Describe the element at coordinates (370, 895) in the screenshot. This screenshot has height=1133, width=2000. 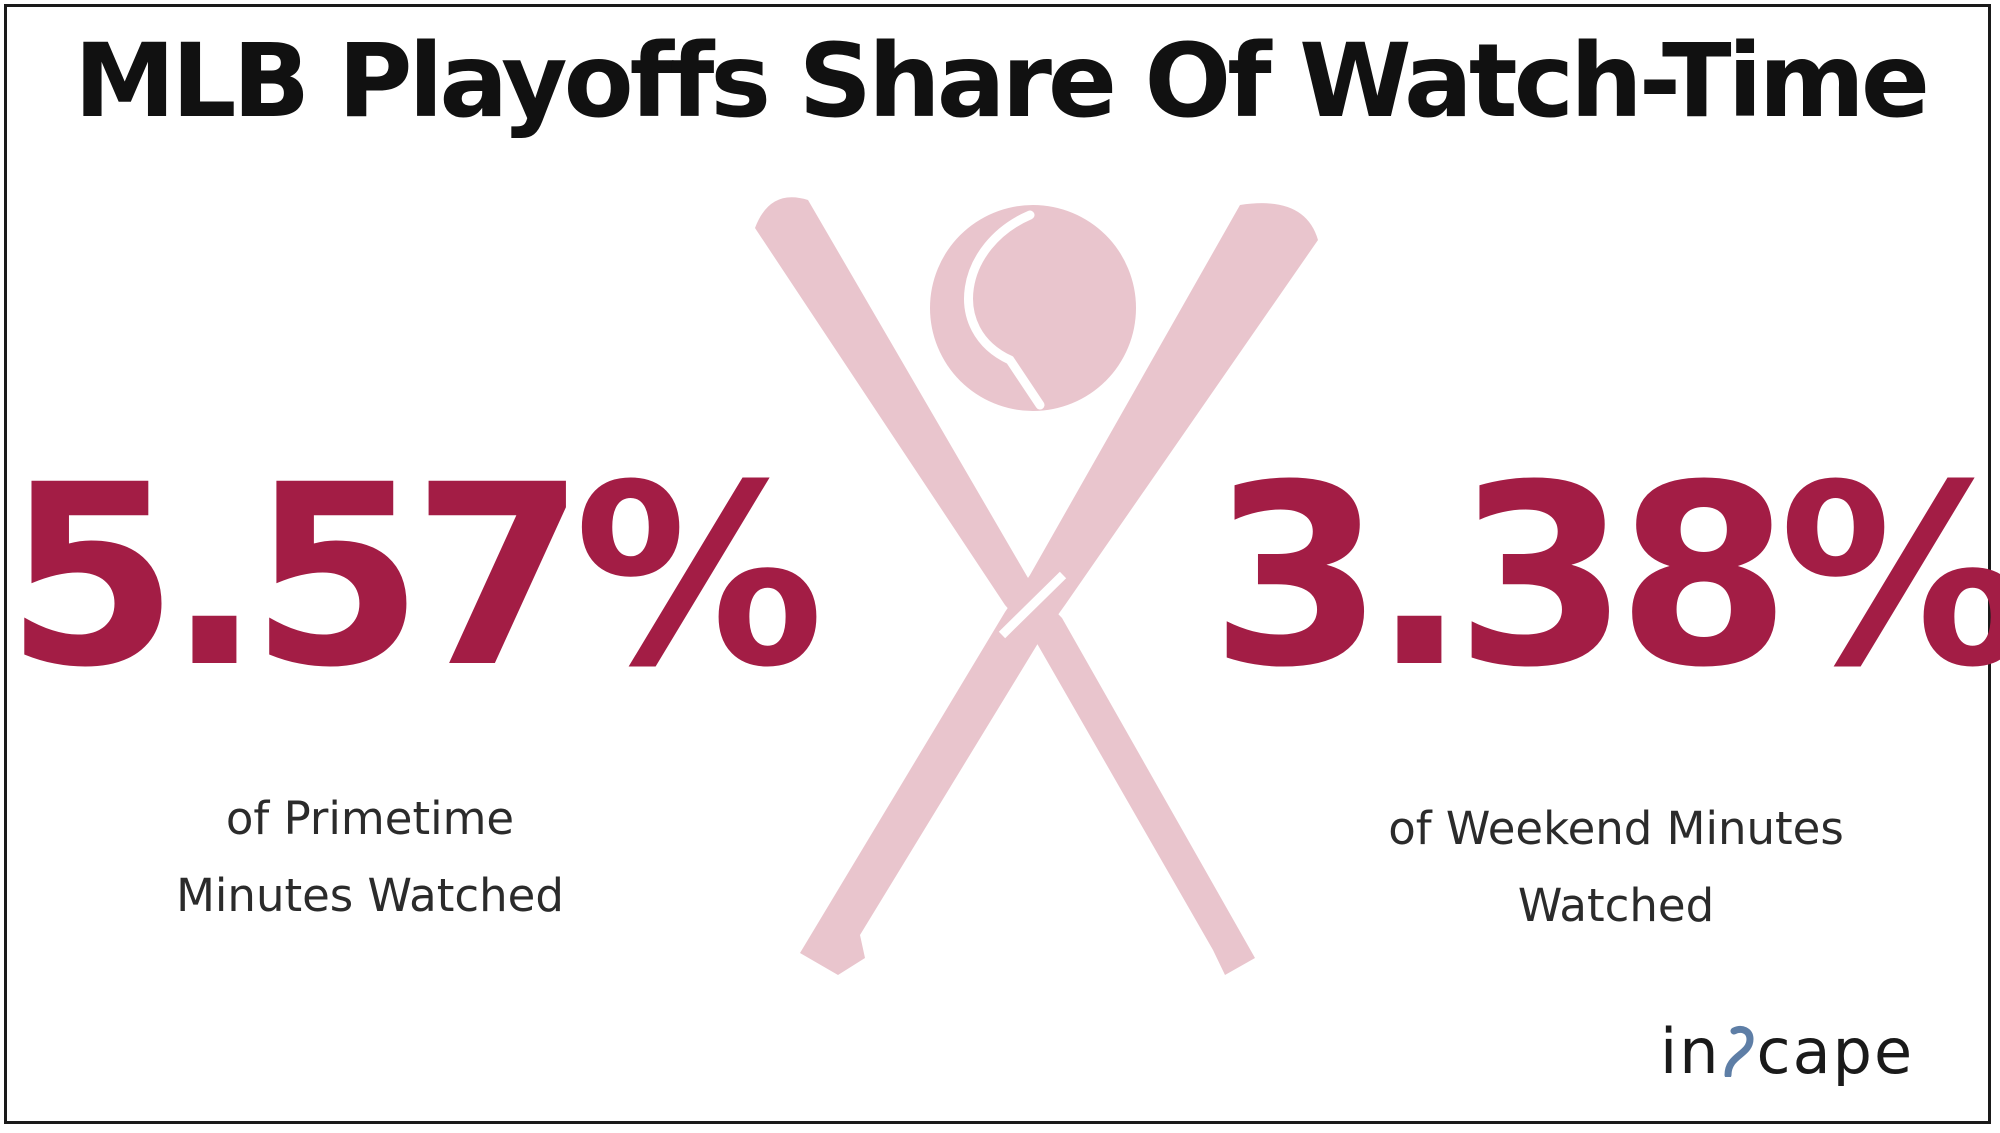
I see `caption-line: Minutes Watched` at that location.